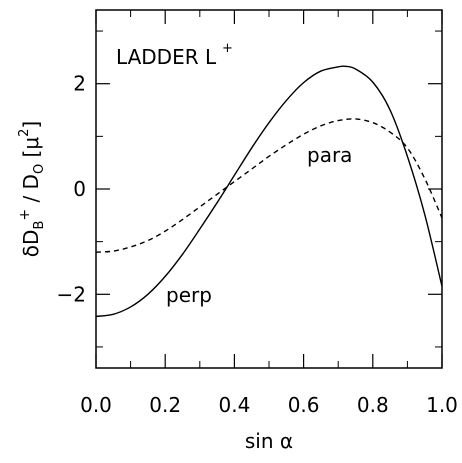 Image resolution: width=462 pixels, height=463 pixels. I want to click on x-axis-title: sin α, so click(269, 441).